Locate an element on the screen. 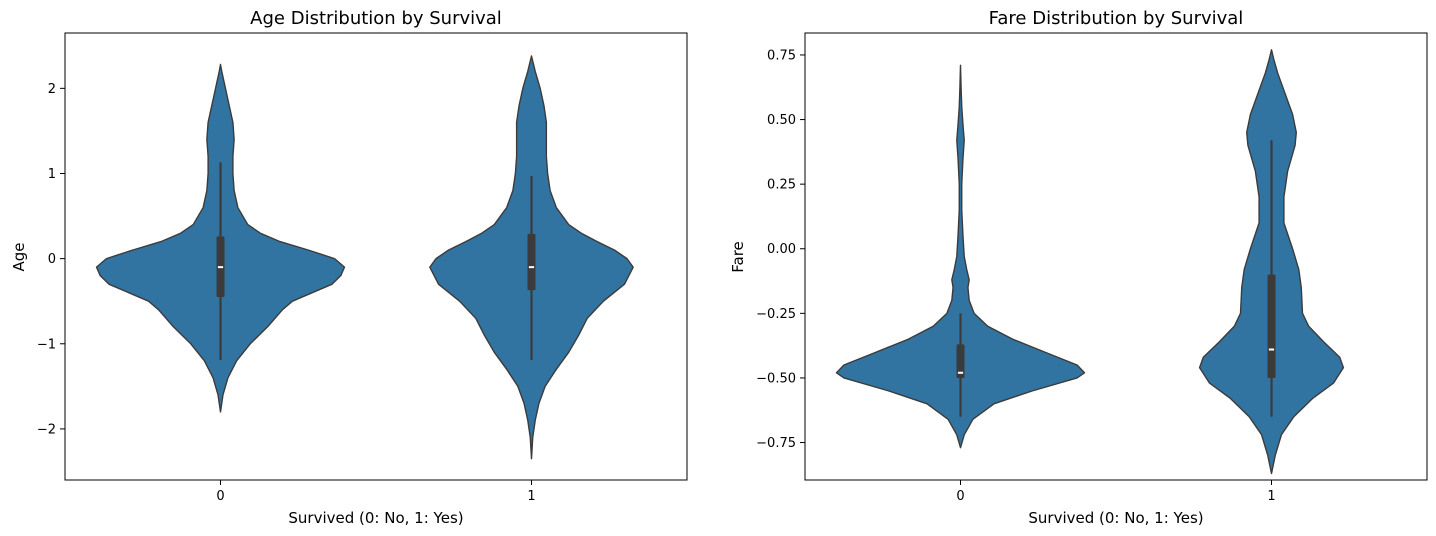  age-chart-title: Age Distribution by Survival is located at coordinates (376, 18).